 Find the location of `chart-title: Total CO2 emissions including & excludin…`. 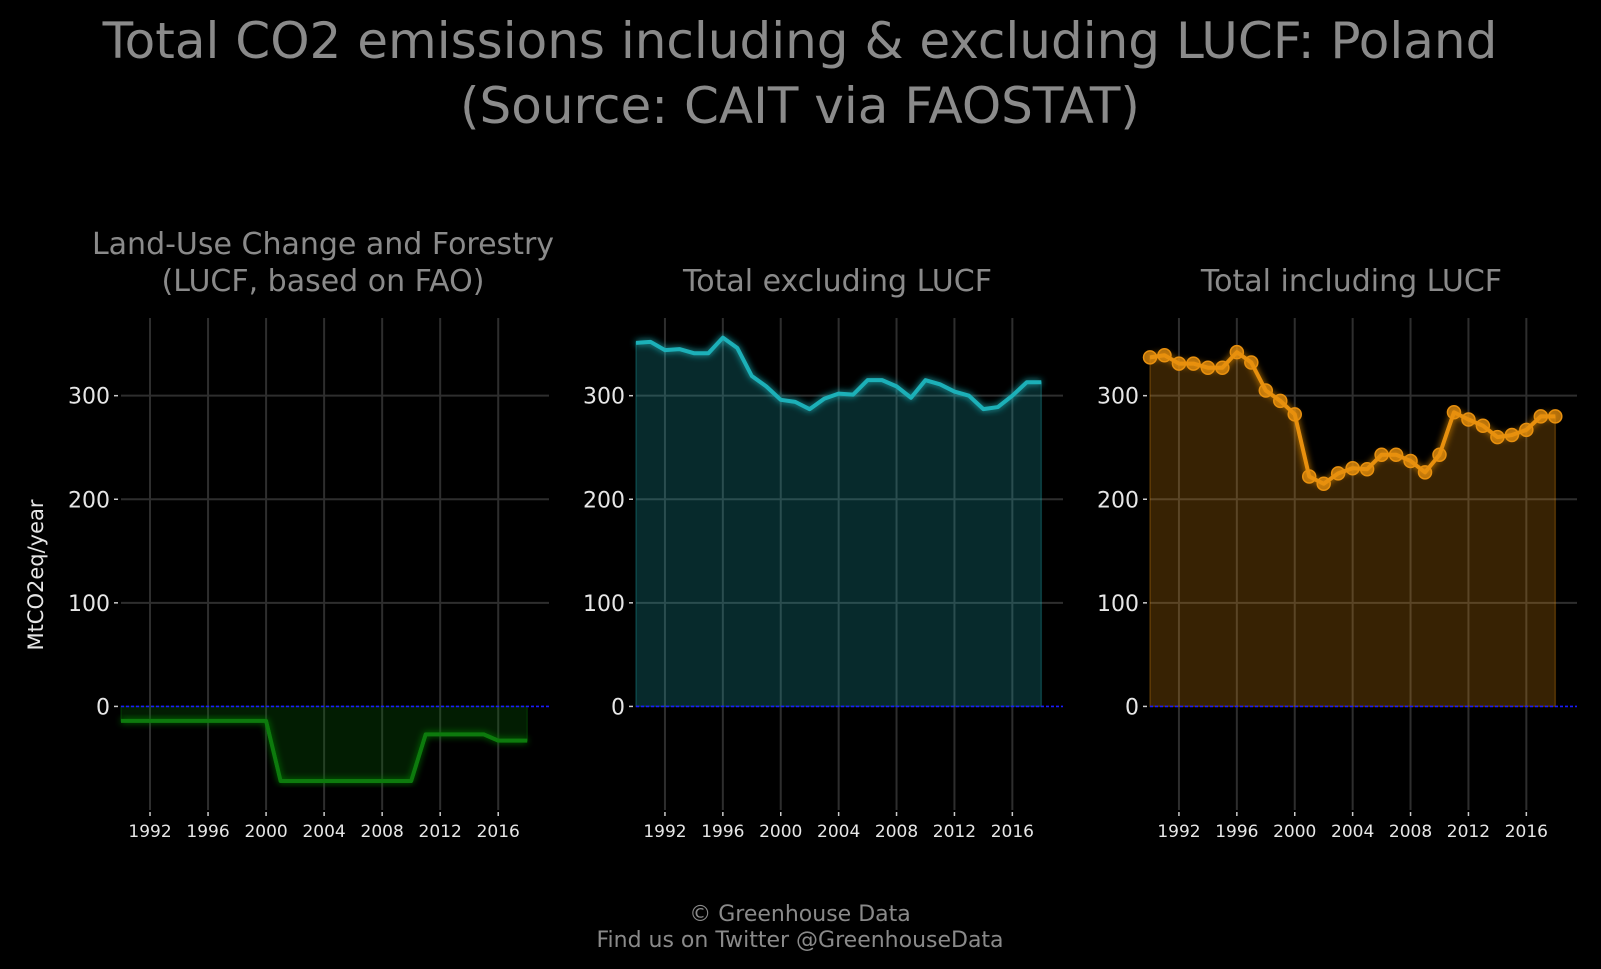

chart-title: Total CO2 emissions including & excludin… is located at coordinates (800, 41).